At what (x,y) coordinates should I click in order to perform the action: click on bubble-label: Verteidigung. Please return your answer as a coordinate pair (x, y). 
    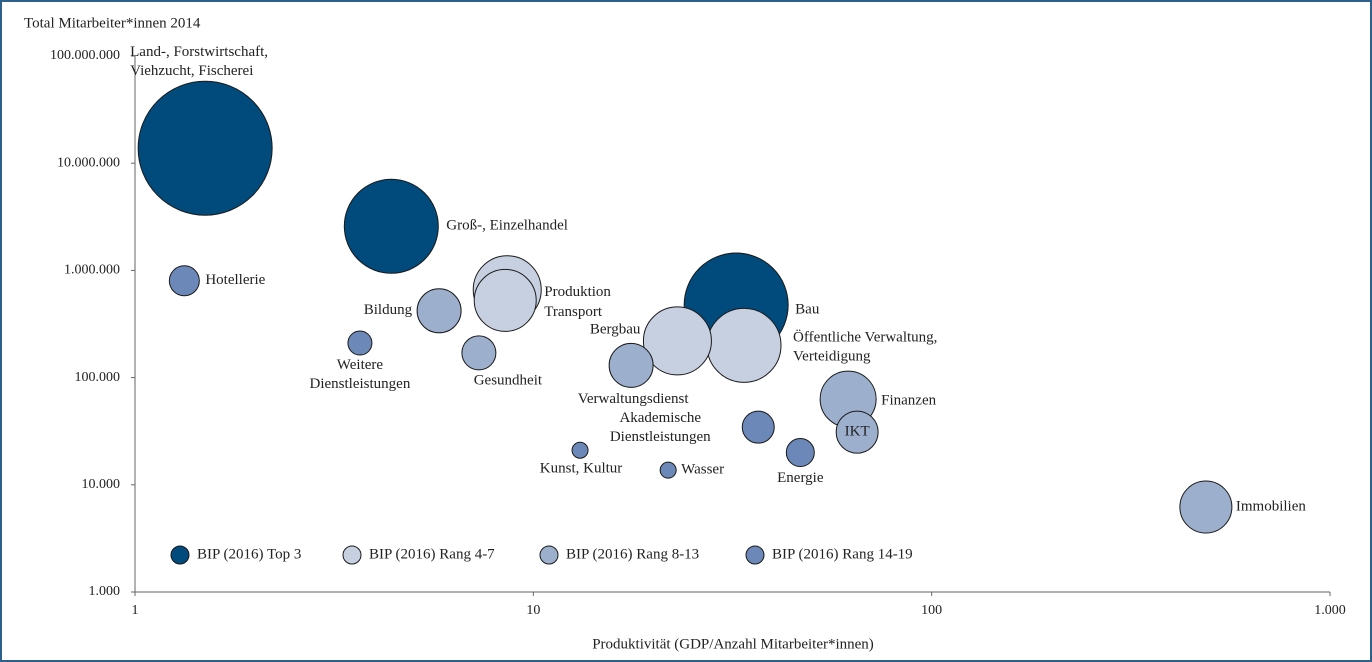
    Looking at the image, I should click on (832, 356).